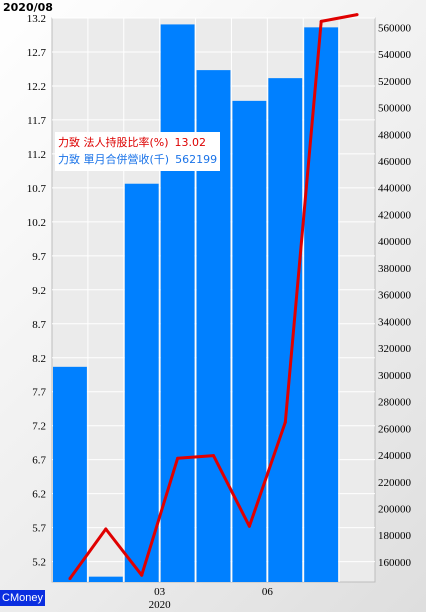 This screenshot has height=612, width=426. What do you see at coordinates (395, 322) in the screenshot?
I see `right-axis-tick-label: 340000` at bounding box center [395, 322].